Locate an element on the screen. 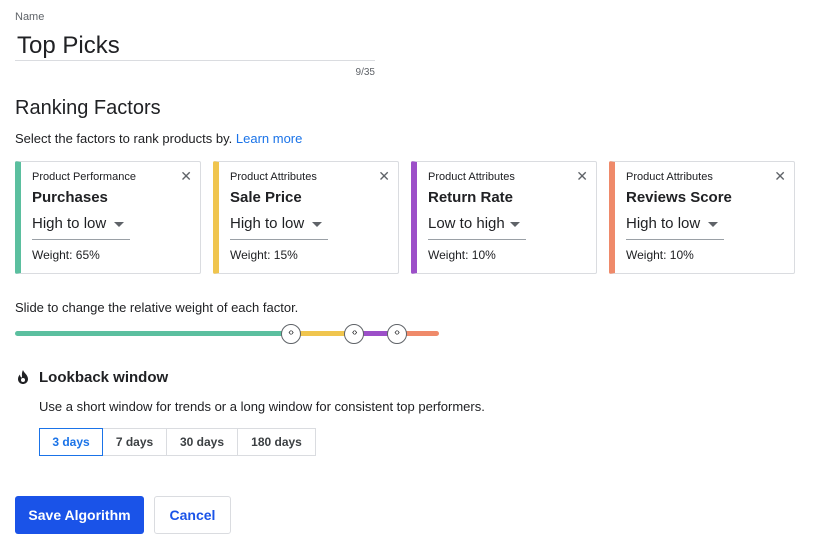 The image size is (836, 554). section-title: Ranking Factors is located at coordinates (88, 108).